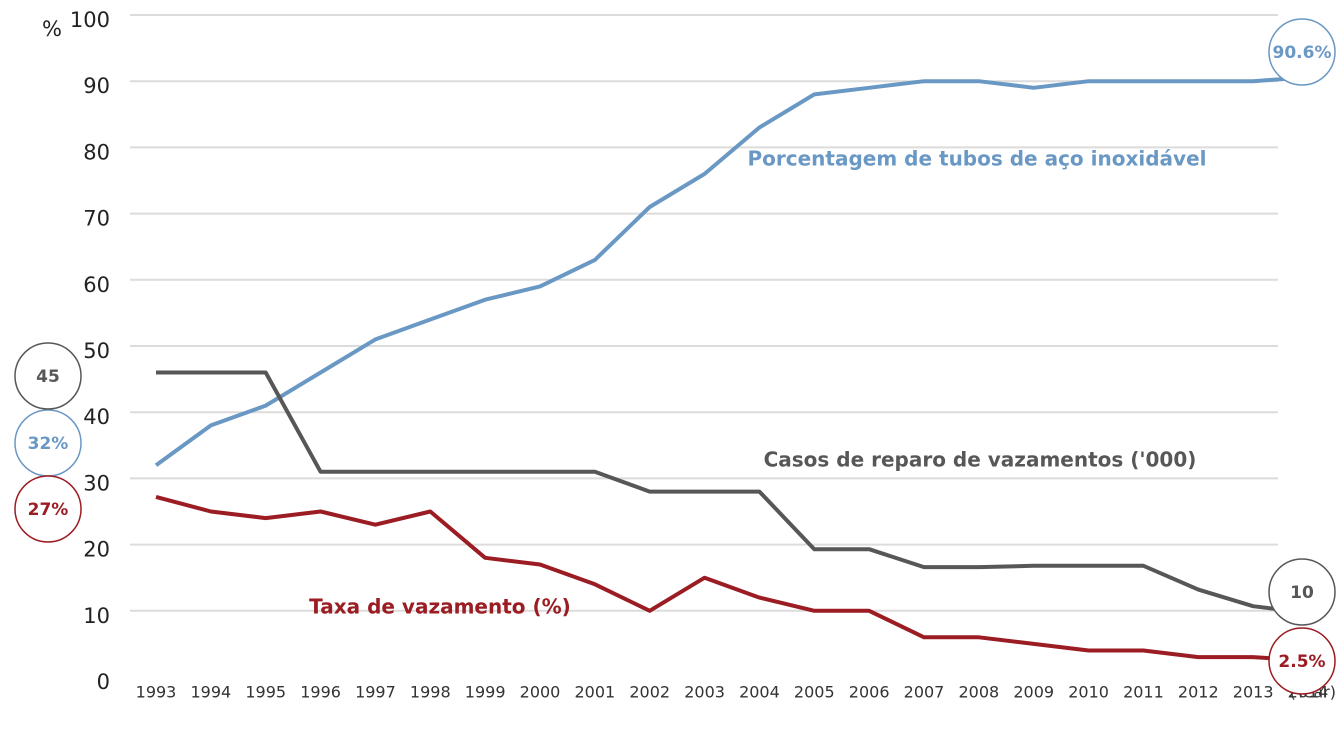  Describe the element at coordinates (320, 692) in the screenshot. I see `x-tick-label: 1996` at that location.